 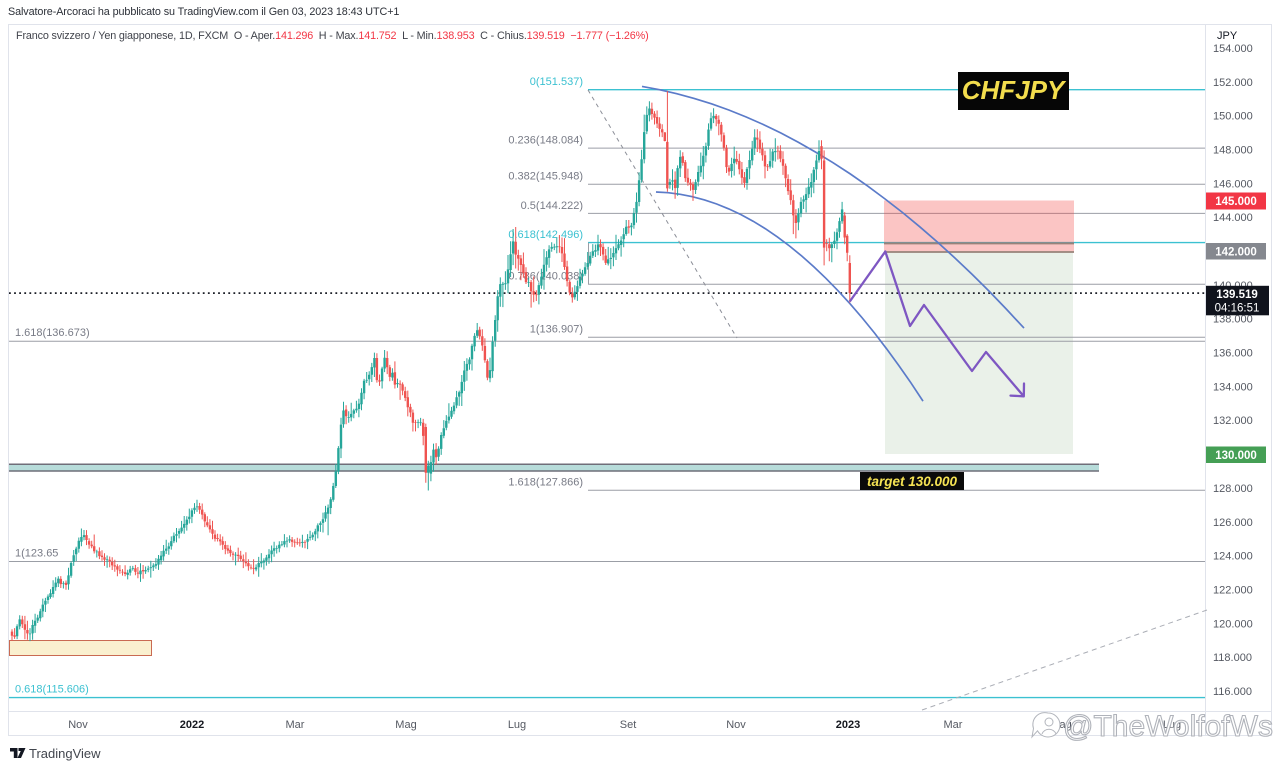 What do you see at coordinates (1236, 253) in the screenshot?
I see `svg-text: 142.000` at bounding box center [1236, 253].